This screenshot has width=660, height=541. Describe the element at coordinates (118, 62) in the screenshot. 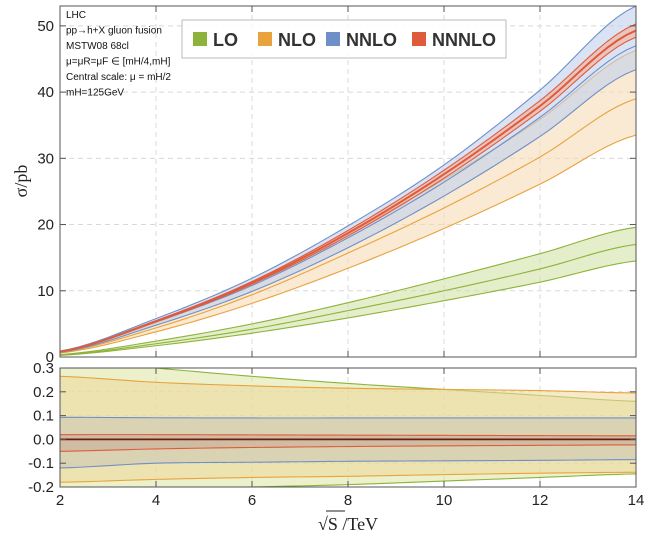

I see `info-line: μ=μR=μF ∈ [mH/4,mH]` at that location.